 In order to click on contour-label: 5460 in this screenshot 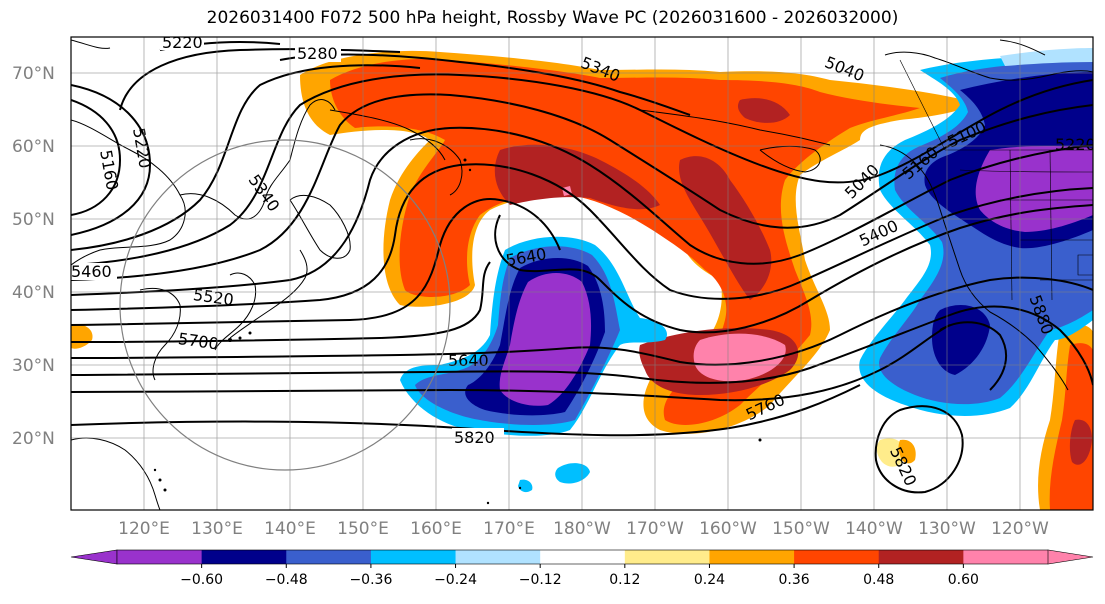, I will do `click(91, 271)`.